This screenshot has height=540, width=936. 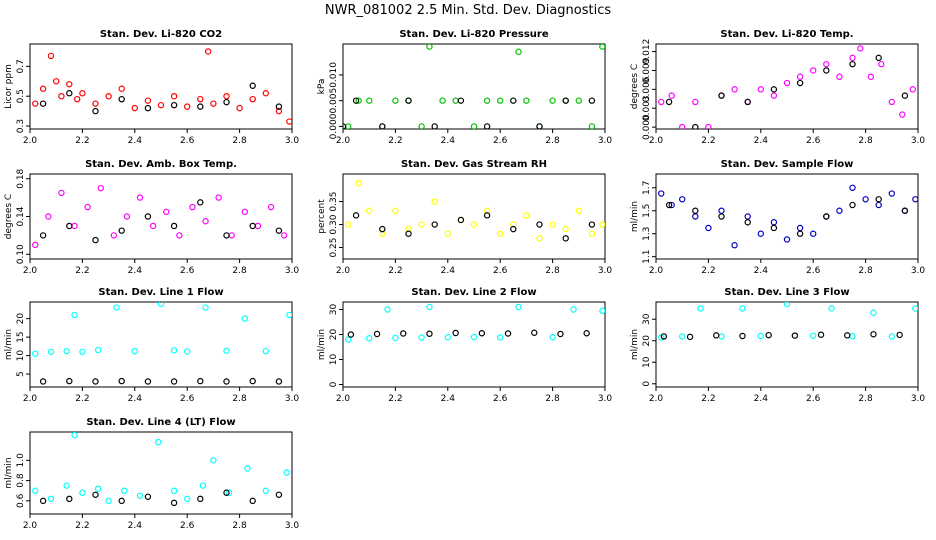 What do you see at coordinates (161, 164) in the screenshot?
I see `panel-title: Stan. Dev. Amb. Box Temp.` at bounding box center [161, 164].